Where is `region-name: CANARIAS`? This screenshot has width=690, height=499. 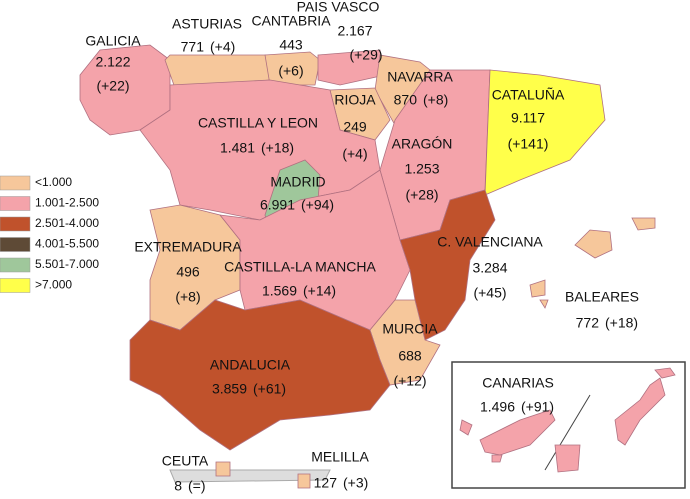 region-name: CANARIAS is located at coordinates (518, 383).